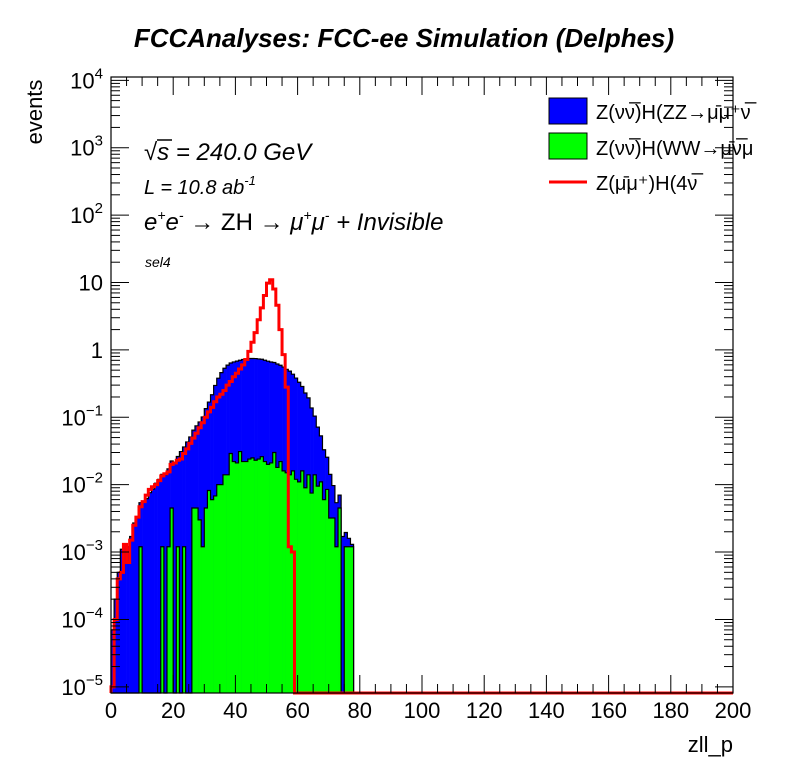 The width and height of the screenshot is (796, 772). What do you see at coordinates (82, 416) in the screenshot?
I see `y-tick-label: 10⁻¹` at bounding box center [82, 416].